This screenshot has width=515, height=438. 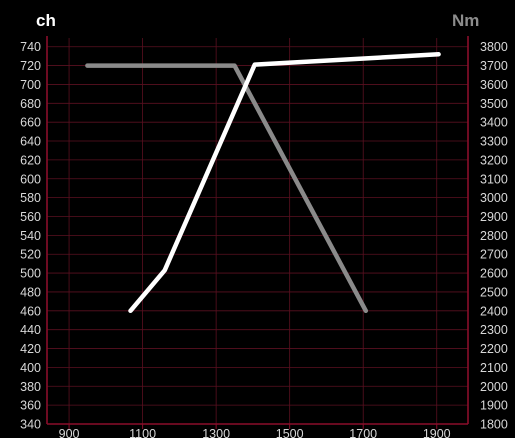 What do you see at coordinates (494, 292) in the screenshot?
I see `right-tick-label: 2500` at bounding box center [494, 292].